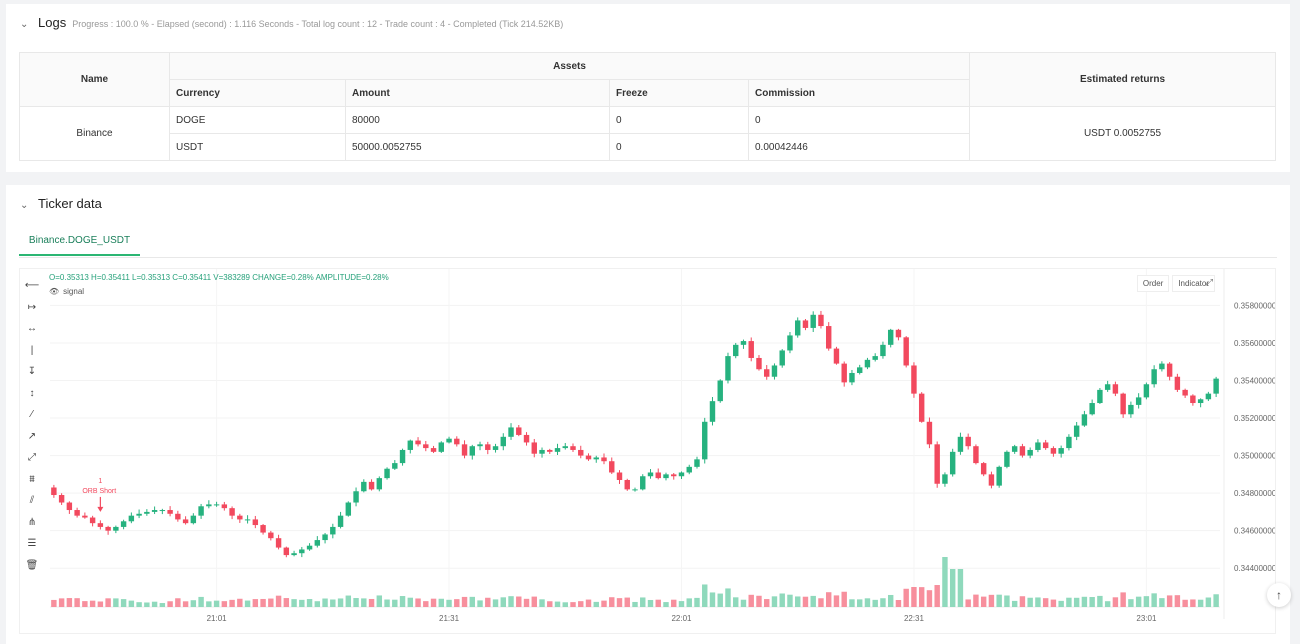 This screenshot has height=644, width=1300. I want to click on horizontal-ray-icon: ↦, so click(32, 307).